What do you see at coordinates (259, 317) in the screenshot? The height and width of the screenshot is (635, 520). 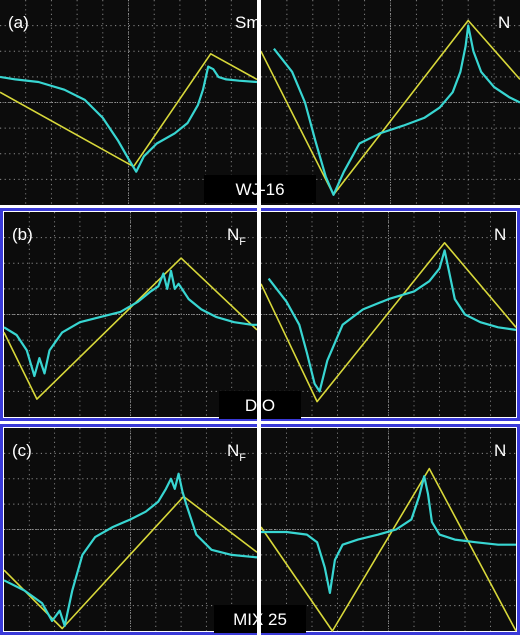 I see `panel-separator` at bounding box center [259, 317].